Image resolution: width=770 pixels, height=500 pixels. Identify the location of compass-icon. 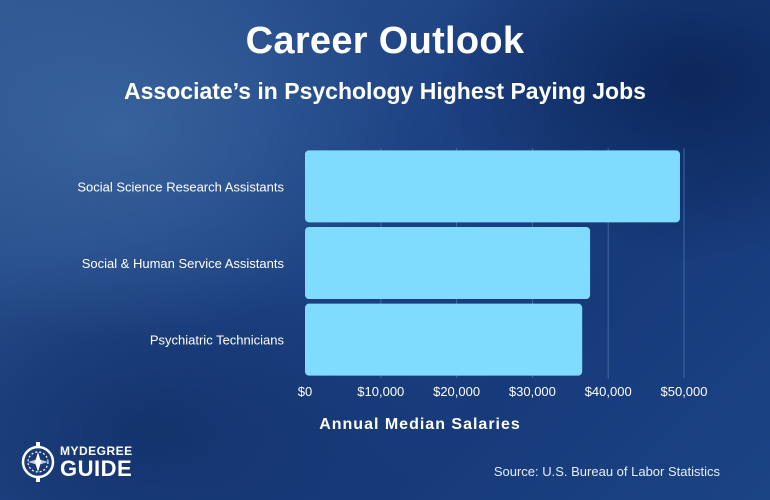
(38, 462).